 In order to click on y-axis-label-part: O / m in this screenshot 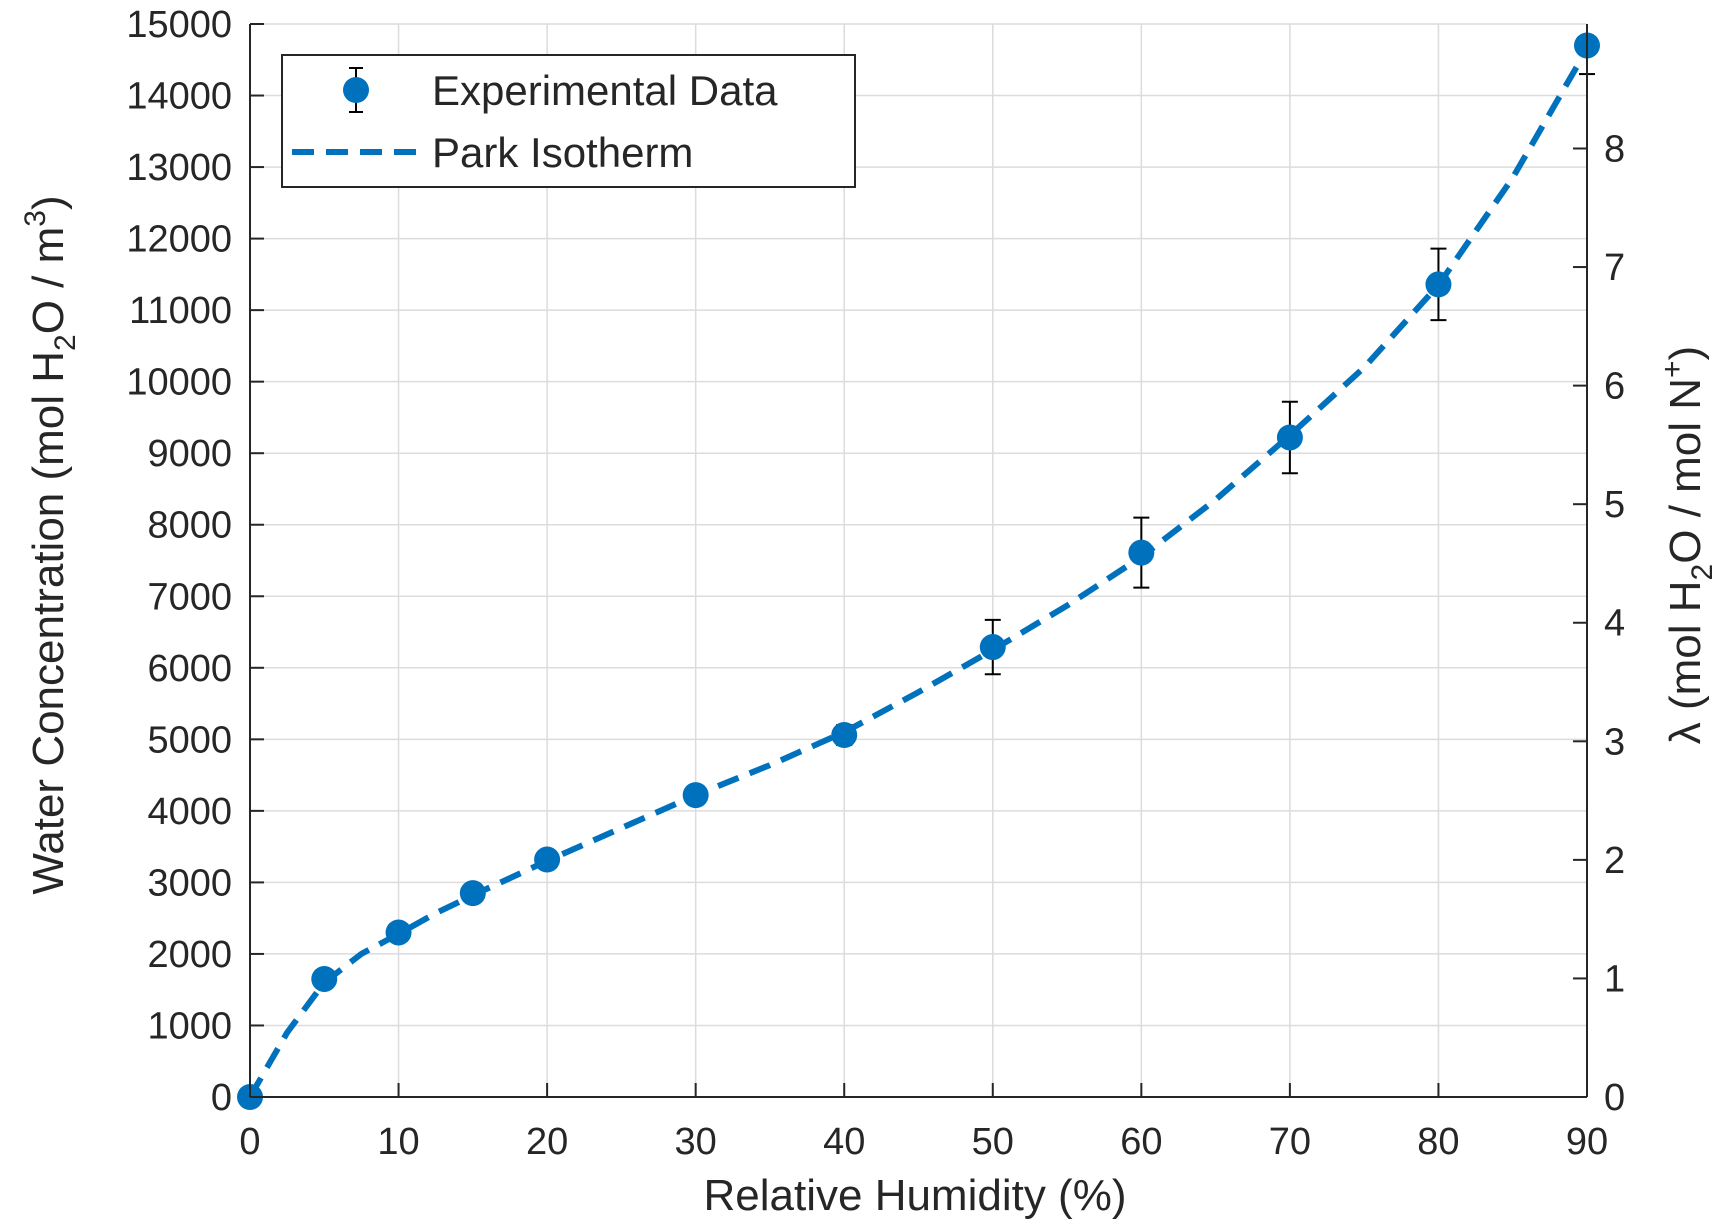, I will do `click(48, 281)`.